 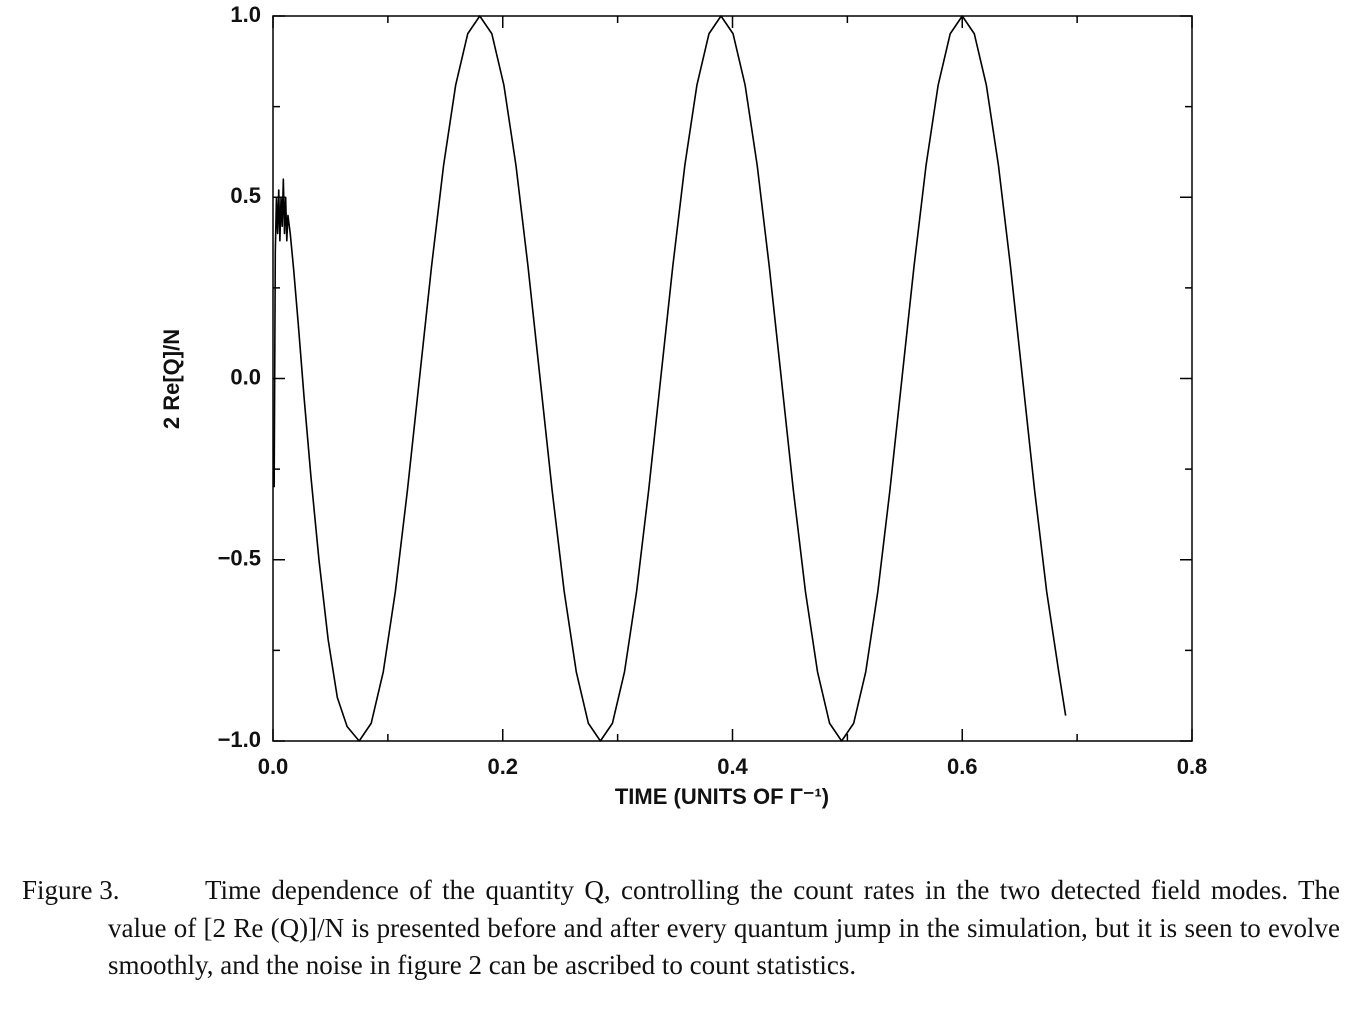 I want to click on x-axis-label: TIME (UNITS OF Γ⁻¹), so click(x=722, y=796).